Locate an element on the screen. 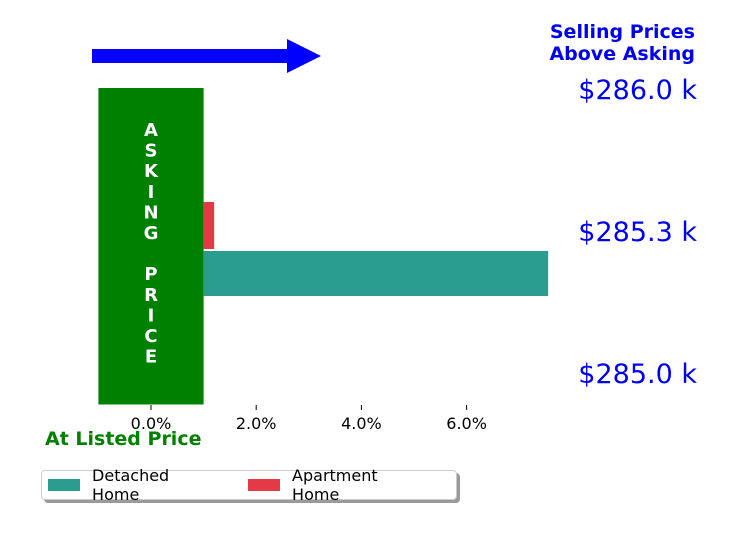  direction-arrow-shaft is located at coordinates (190, 56).